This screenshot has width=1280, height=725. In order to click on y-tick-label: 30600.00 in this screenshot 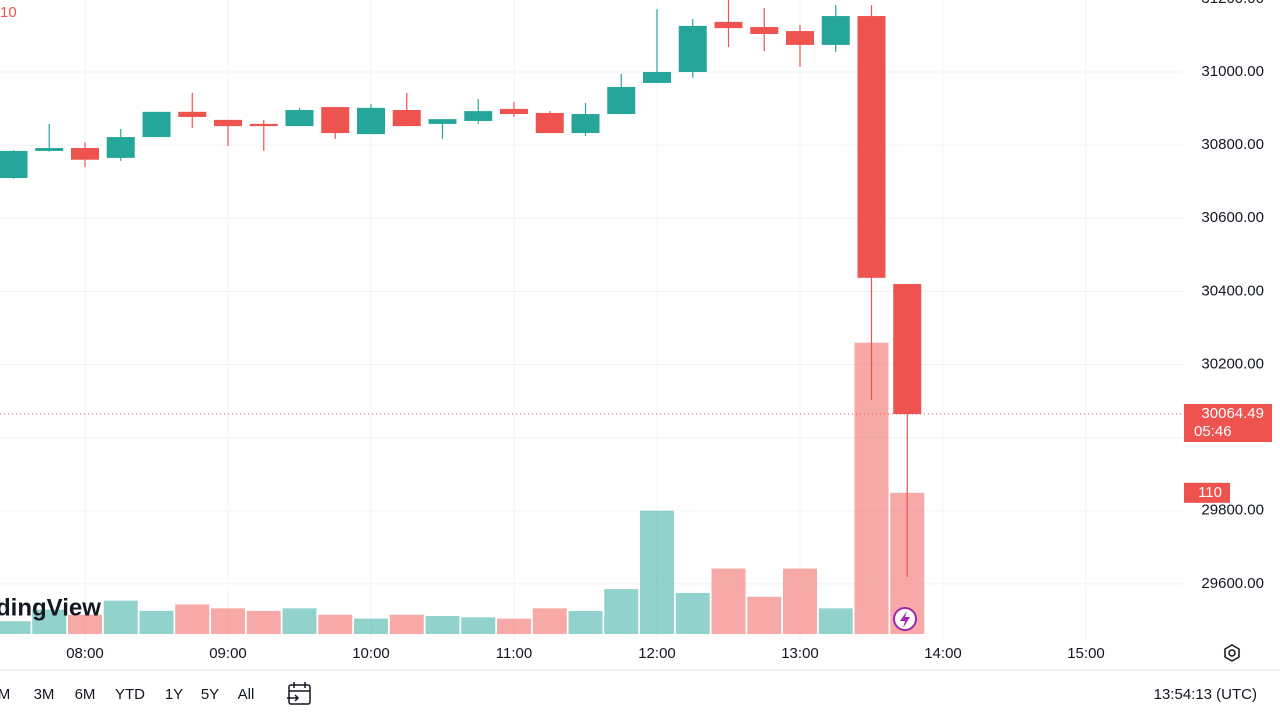, I will do `click(1232, 217)`.